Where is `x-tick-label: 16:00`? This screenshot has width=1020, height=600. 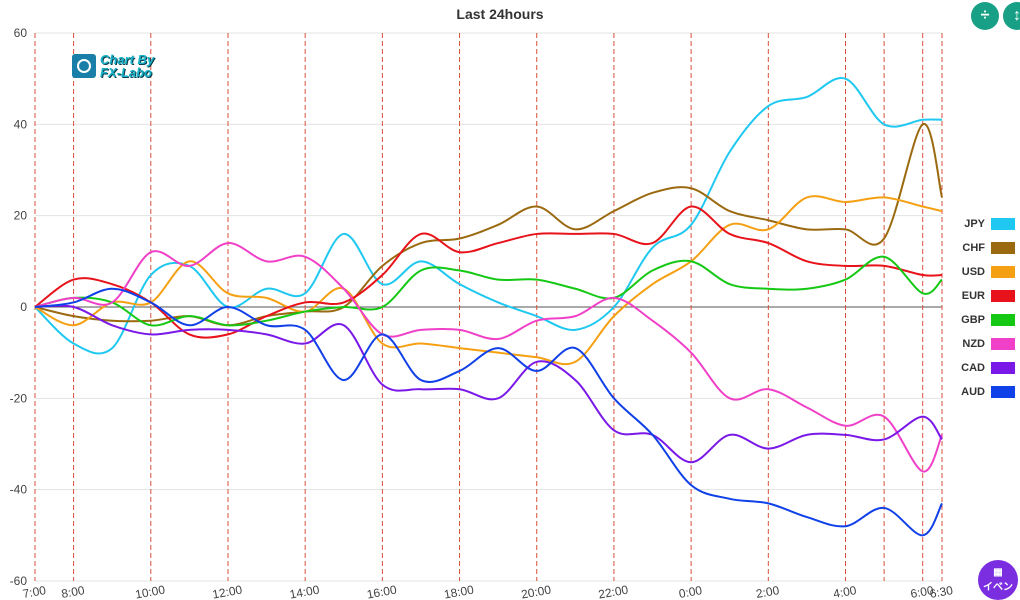
x-tick-label: 16:00 is located at coordinates (382, 591).